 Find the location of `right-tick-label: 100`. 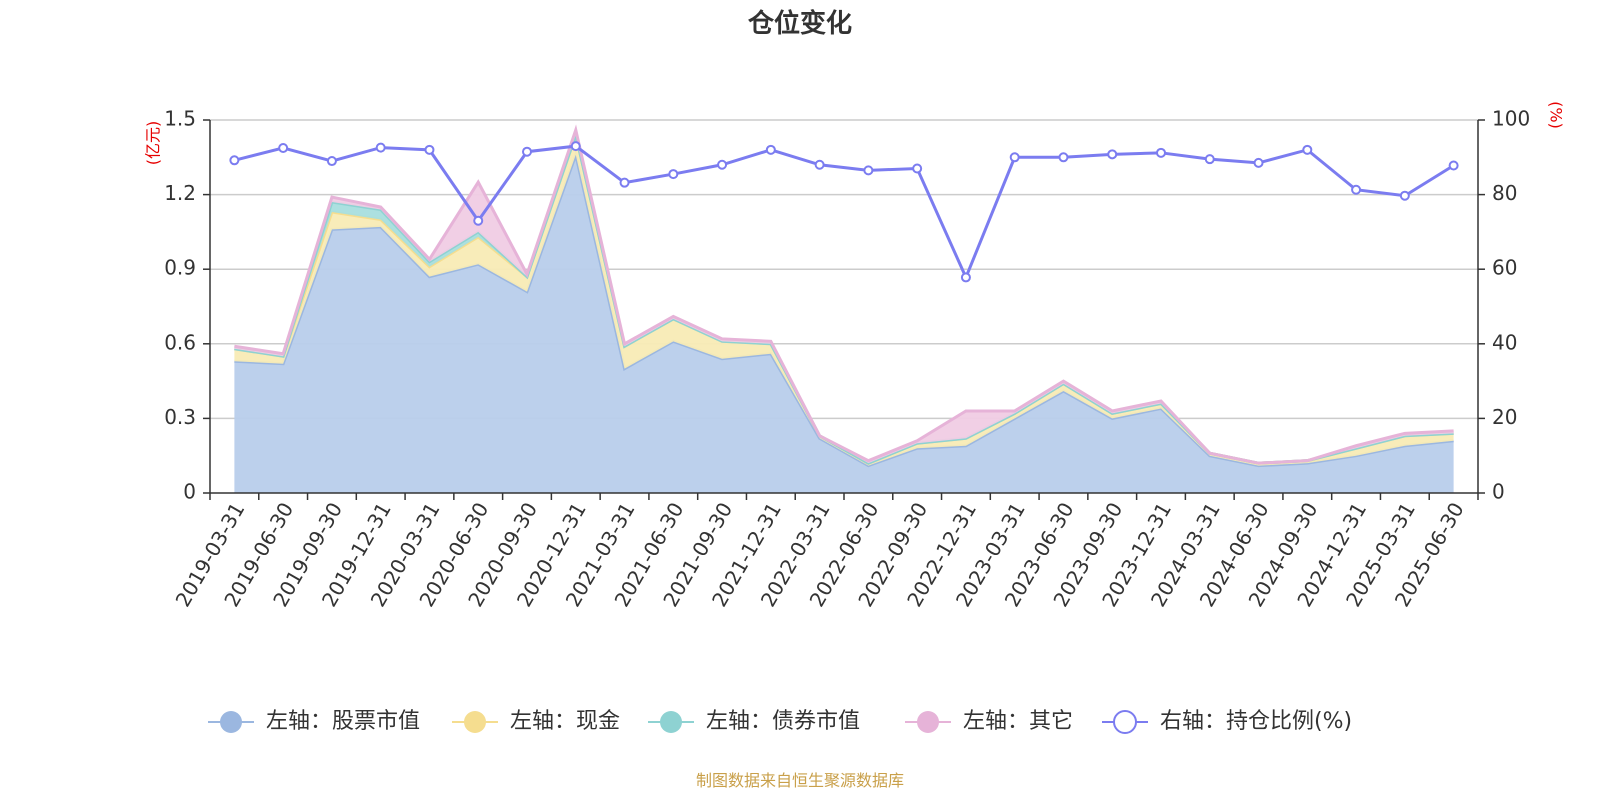

right-tick-label: 100 is located at coordinates (1511, 119).